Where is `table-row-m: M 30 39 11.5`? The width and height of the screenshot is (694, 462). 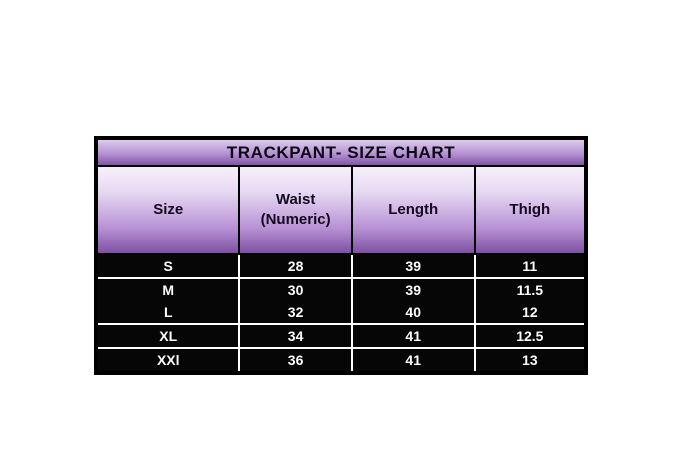
table-row-m: M 30 39 11.5 is located at coordinates (341, 290).